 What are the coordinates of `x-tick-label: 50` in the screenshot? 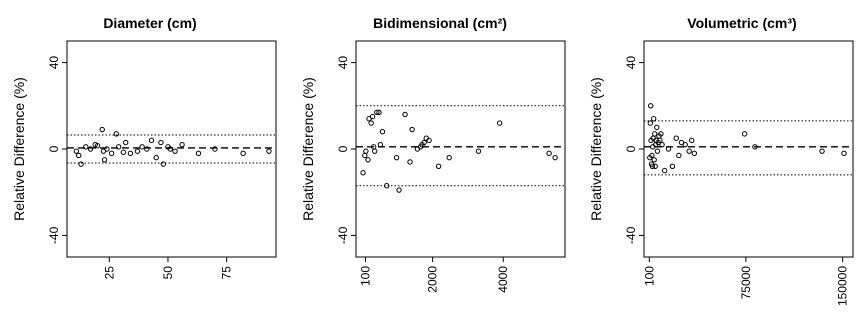 It's located at (168, 273).